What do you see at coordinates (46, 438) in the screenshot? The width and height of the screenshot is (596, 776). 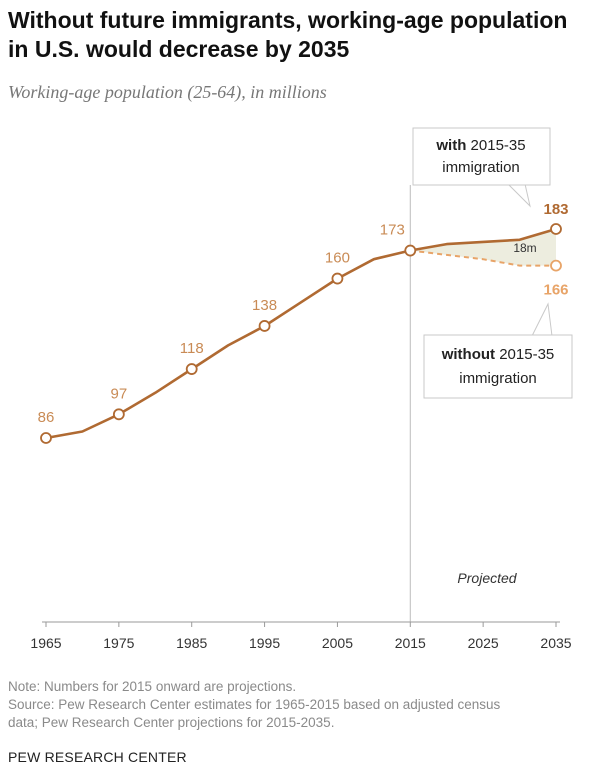 I see `point-1965` at bounding box center [46, 438].